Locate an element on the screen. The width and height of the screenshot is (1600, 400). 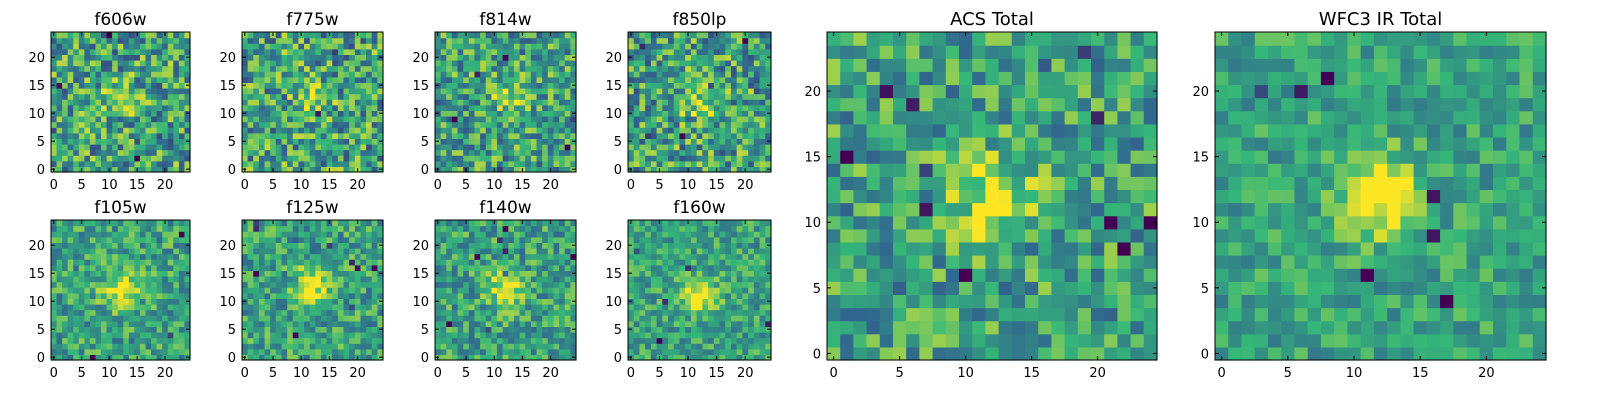
x-tick-label: 10 is located at coordinates (688, 185).